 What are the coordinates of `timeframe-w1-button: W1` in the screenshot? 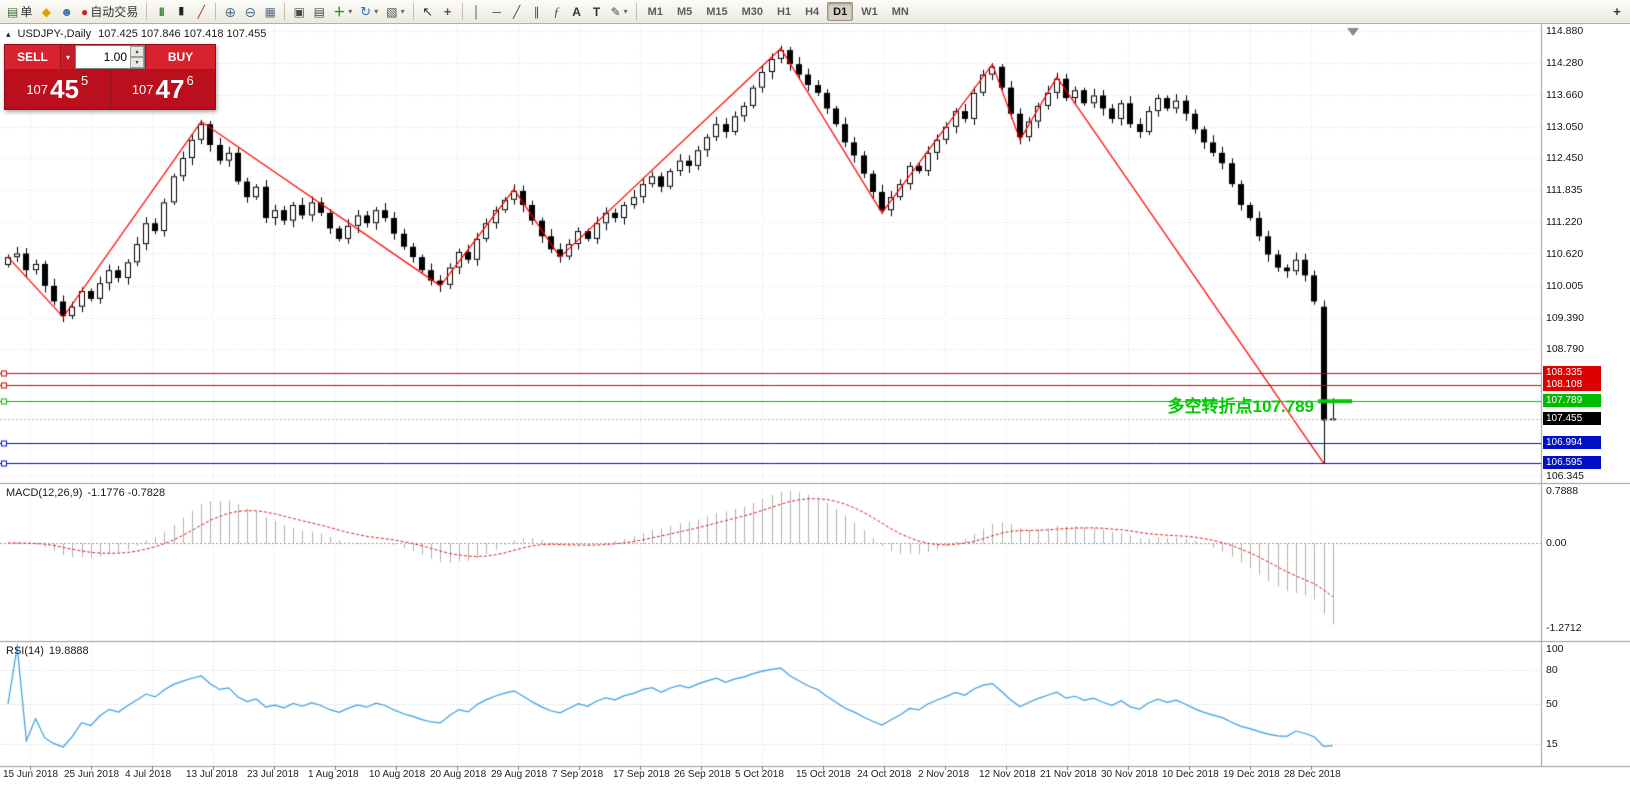 It's located at (869, 11).